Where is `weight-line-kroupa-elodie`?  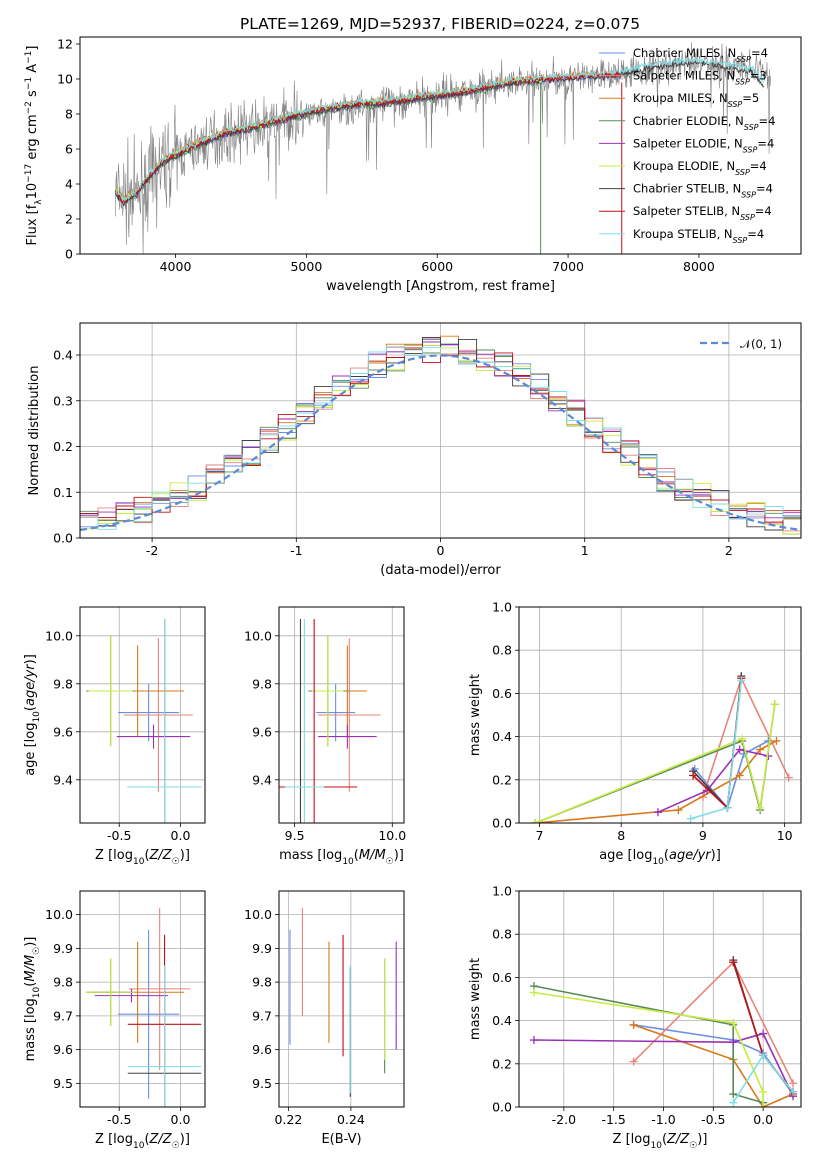 weight-line-kroupa-elodie is located at coordinates (648, 1049).